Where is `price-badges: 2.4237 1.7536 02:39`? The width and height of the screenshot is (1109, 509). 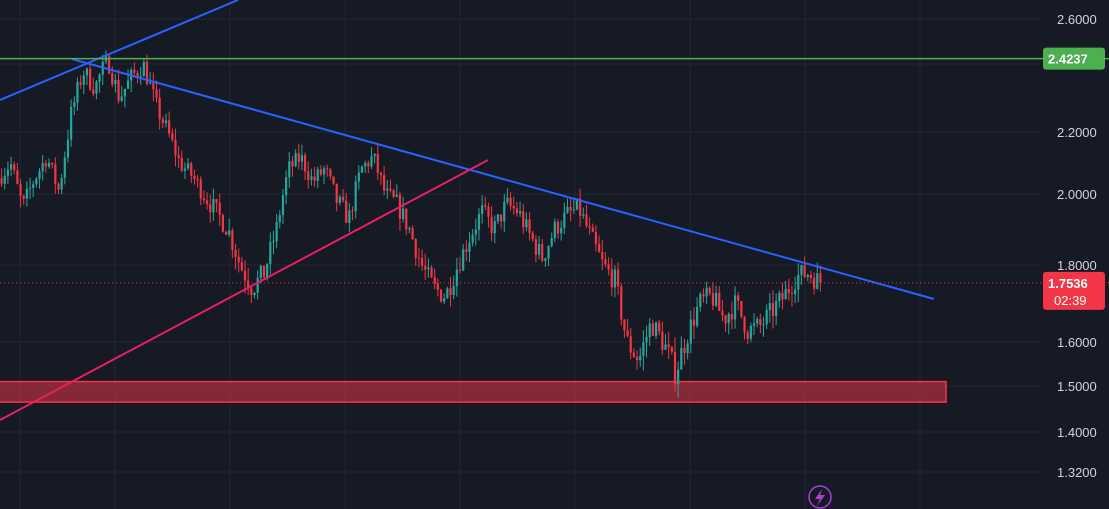
price-badges: 2.4237 1.7536 02:39 is located at coordinates (1074, 178).